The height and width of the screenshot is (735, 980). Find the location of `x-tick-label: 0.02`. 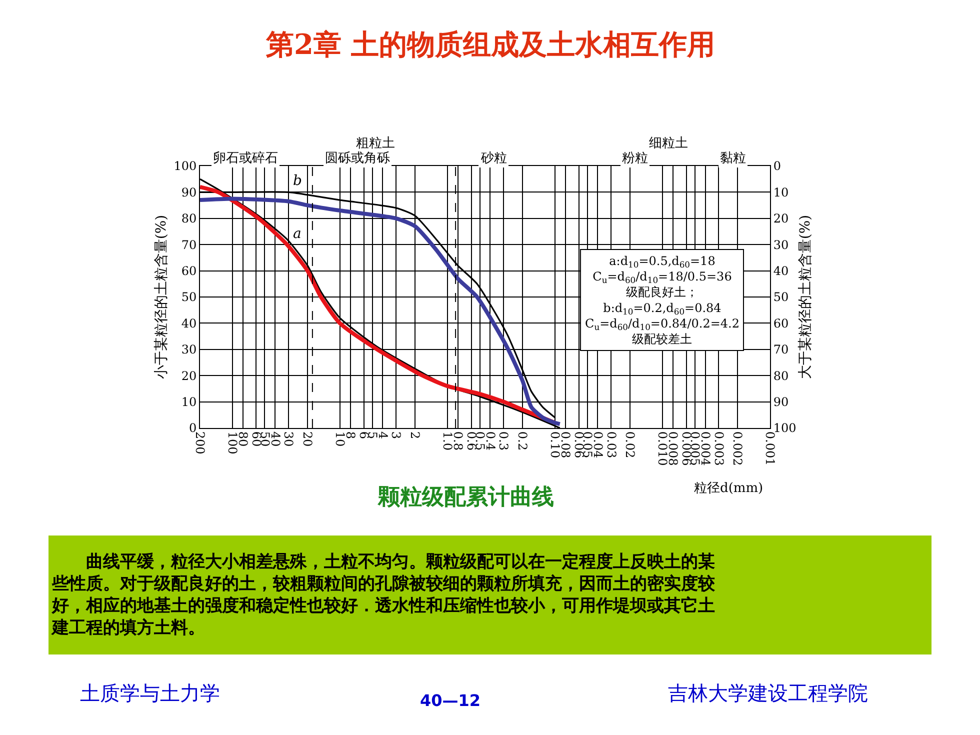

x-tick-label: 0.02 is located at coordinates (630, 444).